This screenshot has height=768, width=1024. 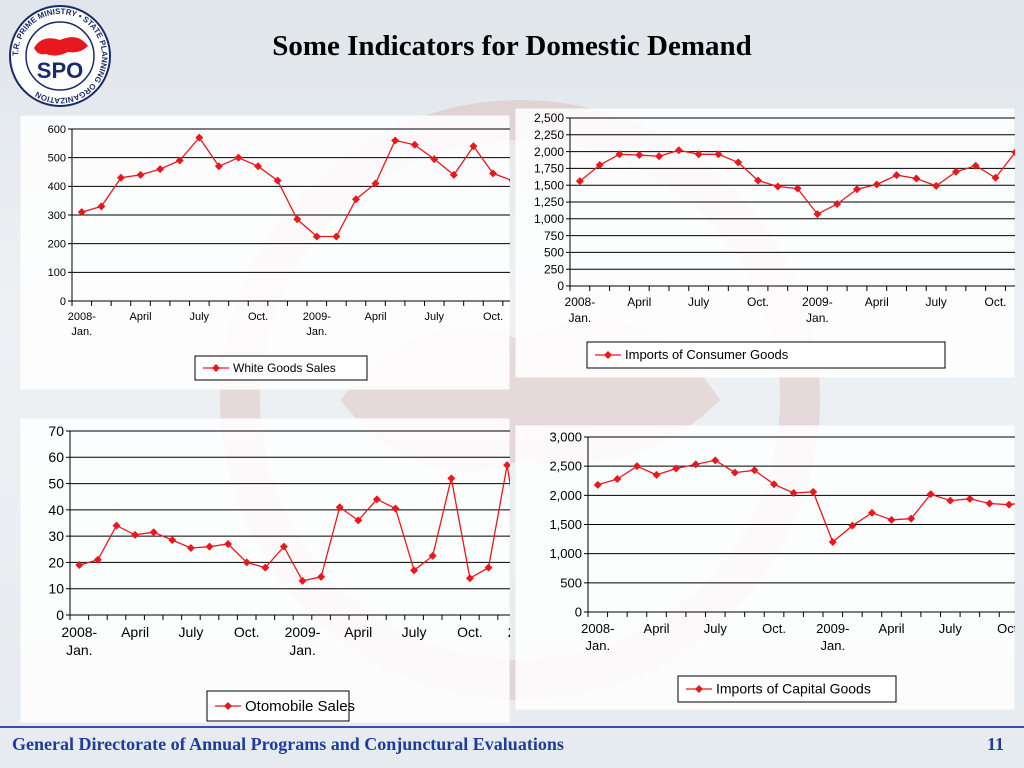 What do you see at coordinates (554, 236) in the screenshot?
I see `y-tick-label: 750` at bounding box center [554, 236].